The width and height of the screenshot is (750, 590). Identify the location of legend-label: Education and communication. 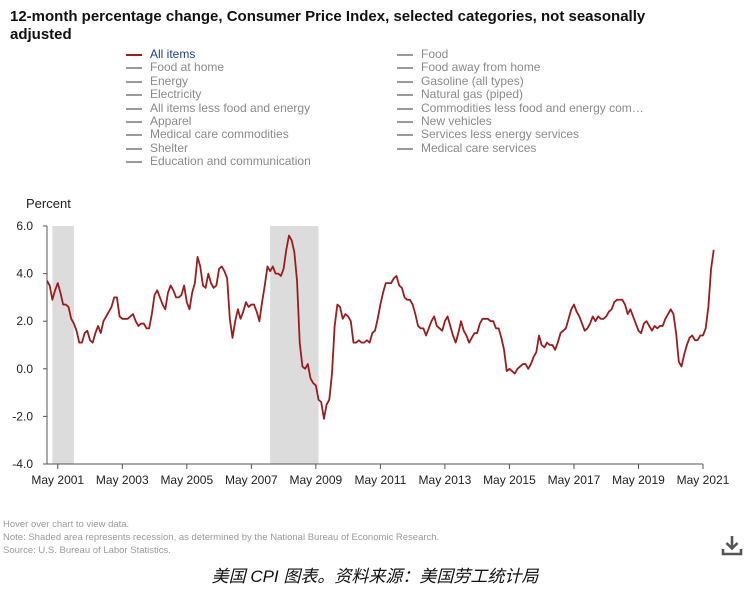
(230, 161).